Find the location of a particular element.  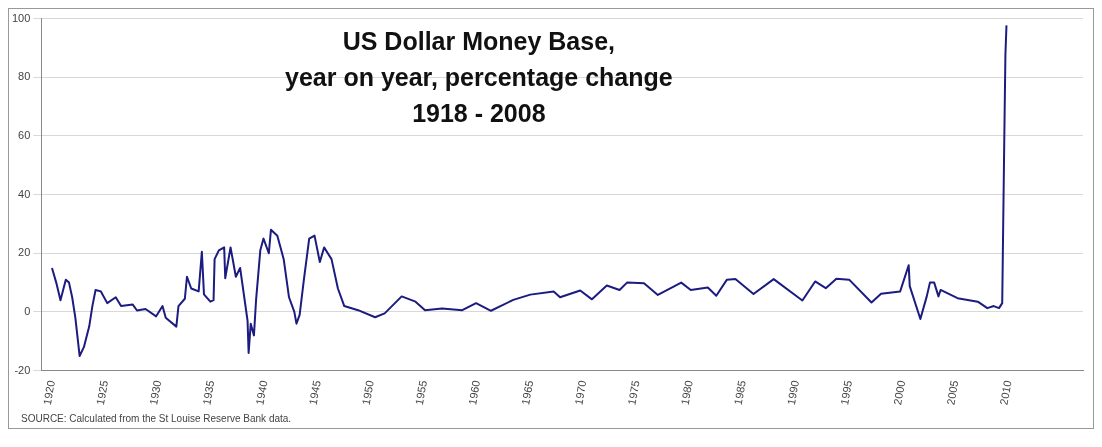

x-tick-label: 1970 is located at coordinates (580, 392).